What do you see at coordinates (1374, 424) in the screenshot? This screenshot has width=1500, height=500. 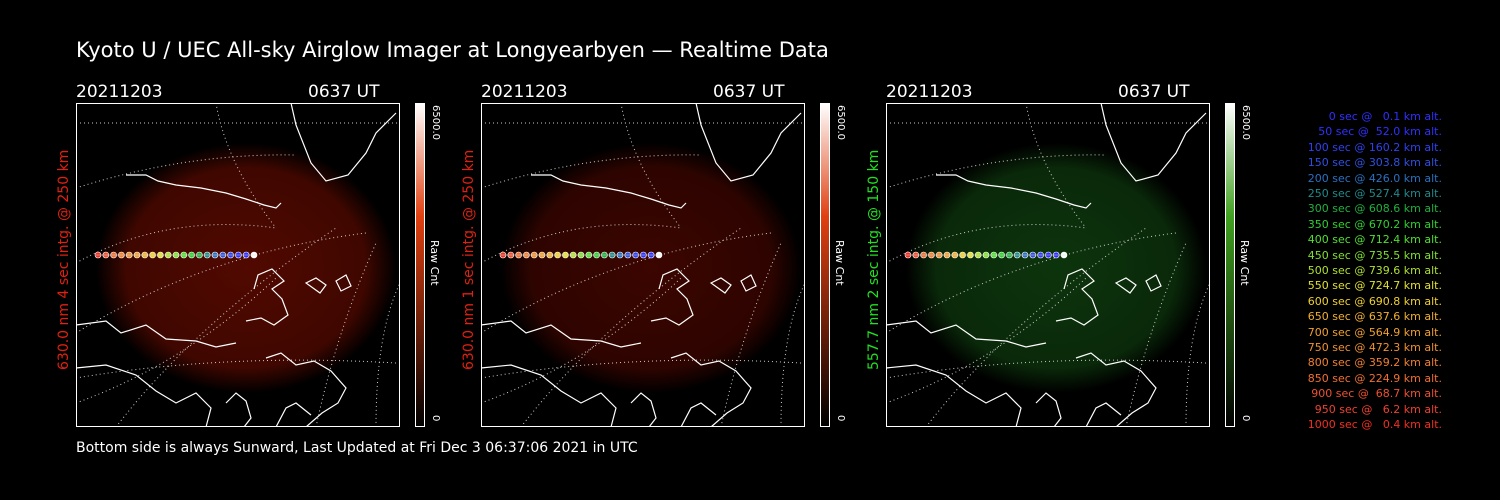 I see `legend-entry: 1000 sec @ 0.4 km alt.` at bounding box center [1374, 424].